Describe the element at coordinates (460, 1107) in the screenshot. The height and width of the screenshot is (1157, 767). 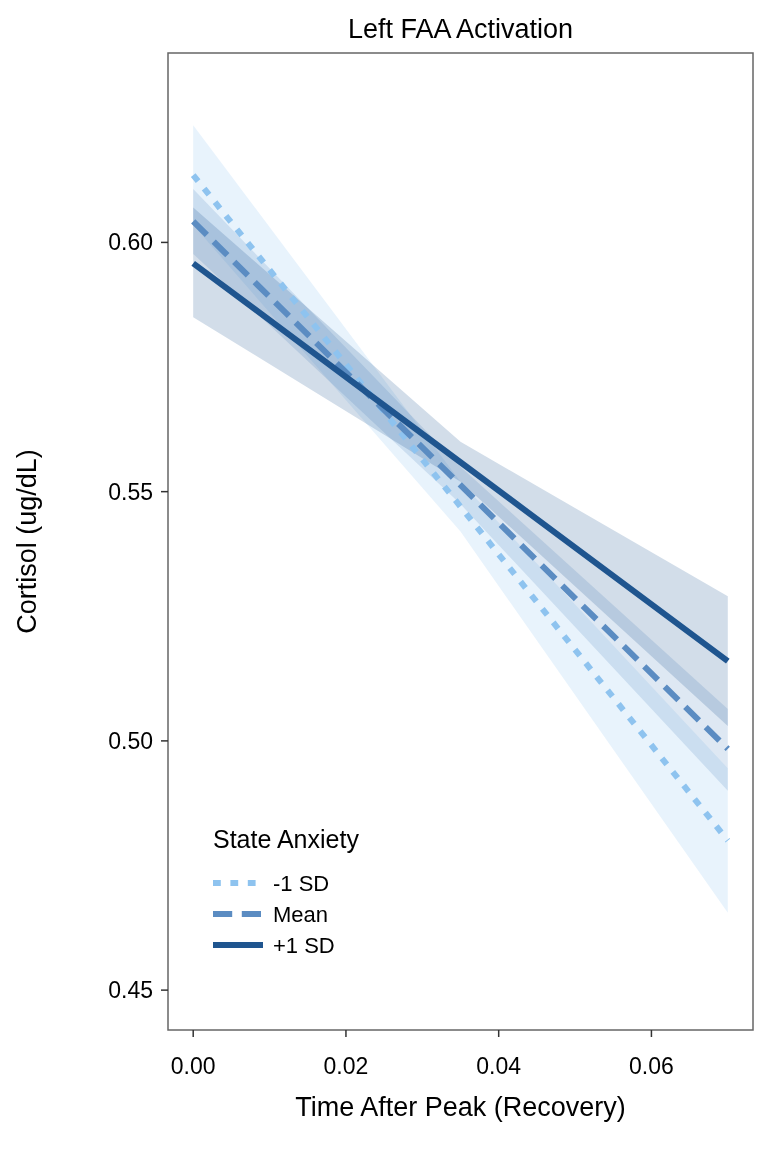
I see `x-axis-title: Time After Peak (Recovery)` at that location.